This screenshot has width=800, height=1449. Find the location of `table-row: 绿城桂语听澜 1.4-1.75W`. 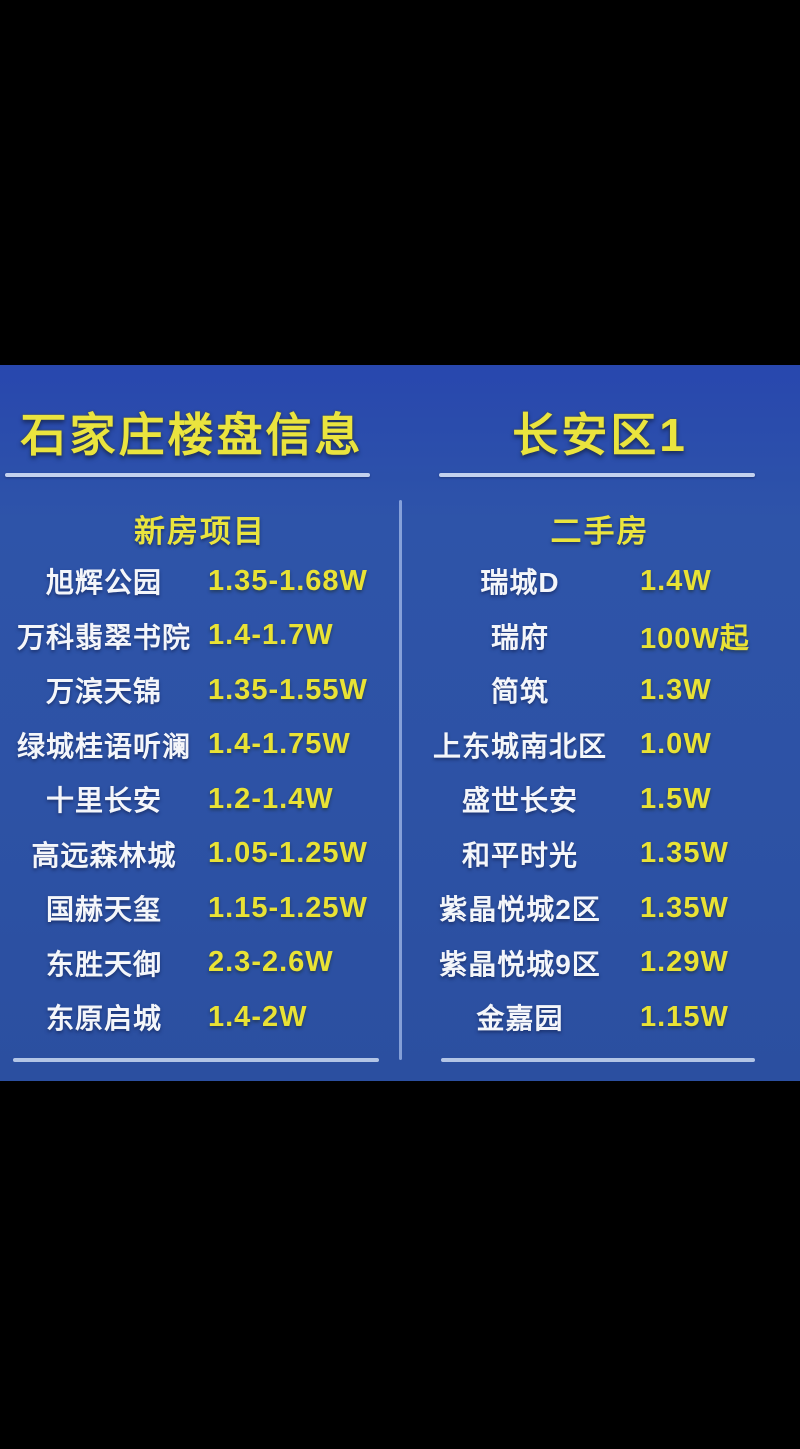

table-row: 绿城桂语听澜 1.4-1.75W is located at coordinates (200, 745).